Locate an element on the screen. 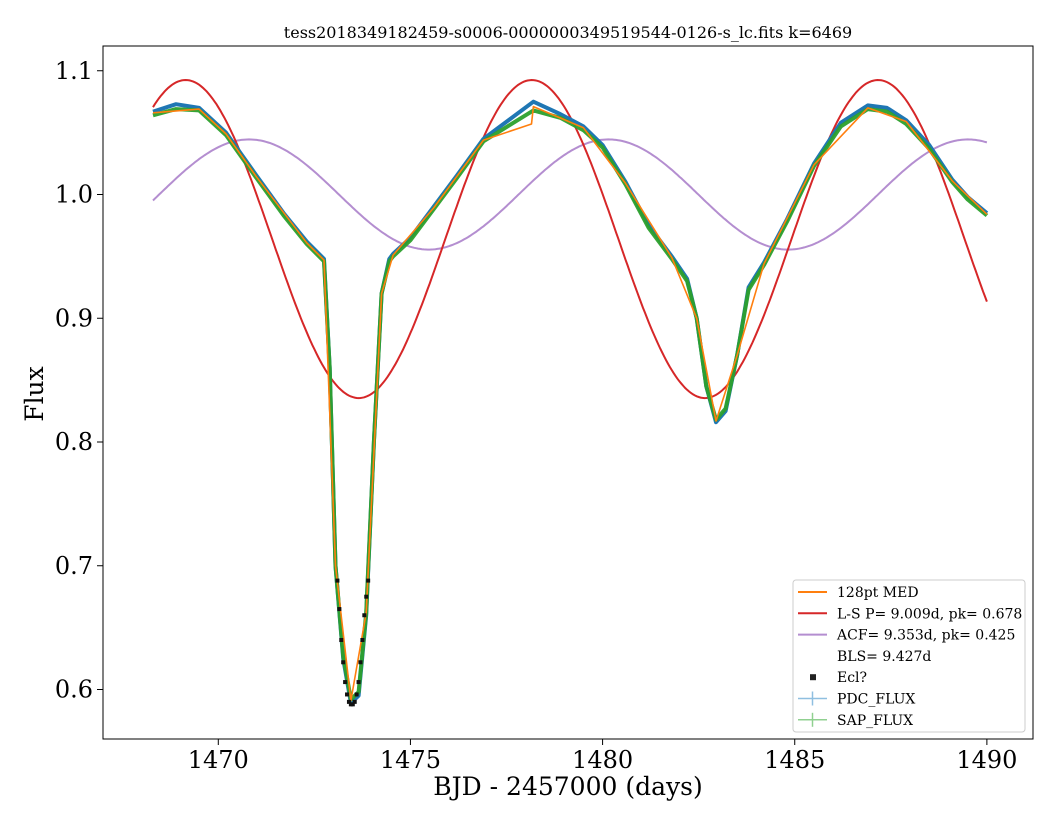 This screenshot has width=1061, height=831. y-axis-label: Flux is located at coordinates (34, 394).